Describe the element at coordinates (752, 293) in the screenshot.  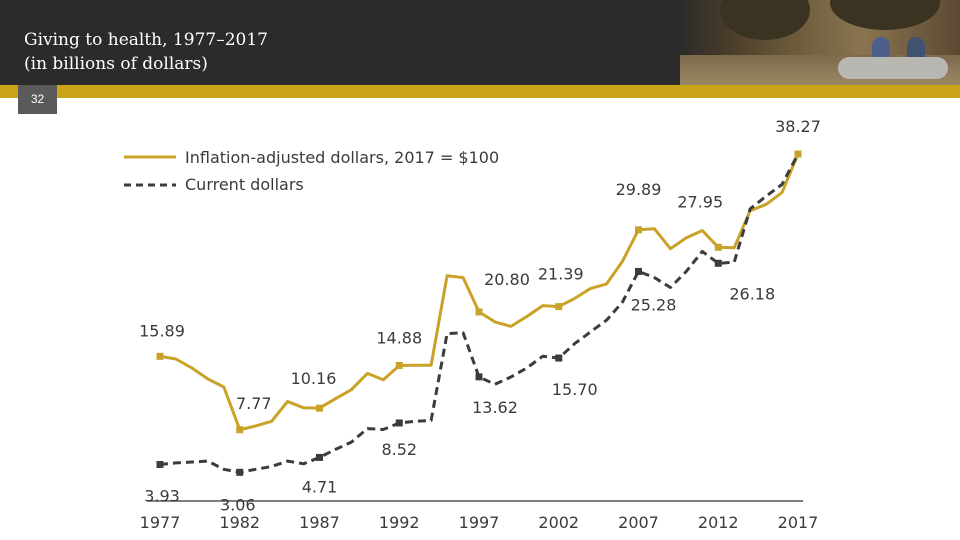
I see `data-label: 26.18` at that location.